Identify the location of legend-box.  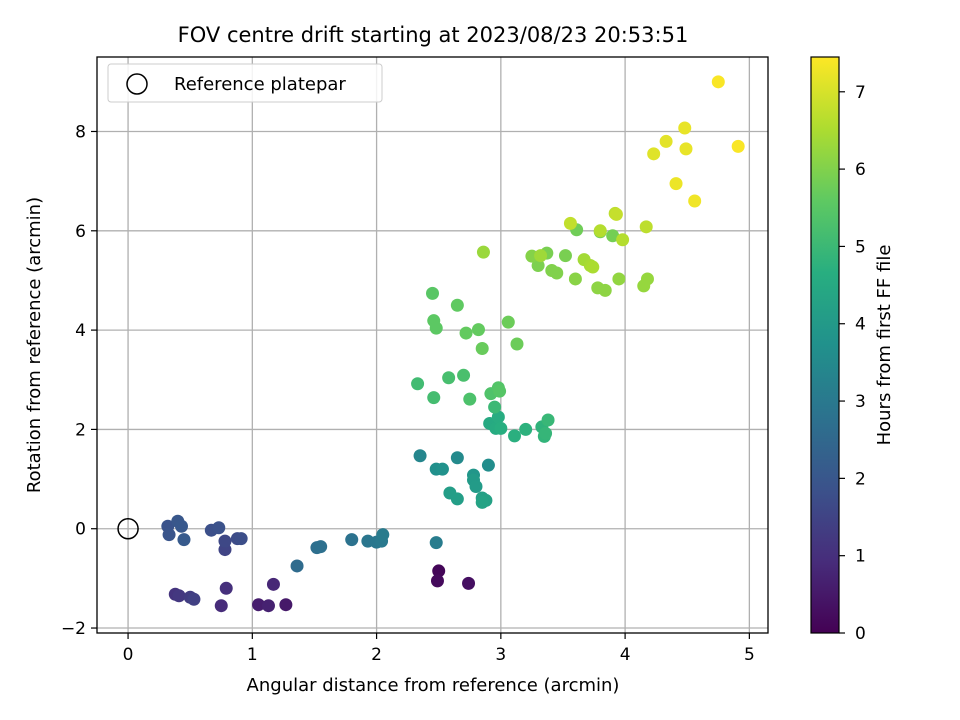
(245, 83).